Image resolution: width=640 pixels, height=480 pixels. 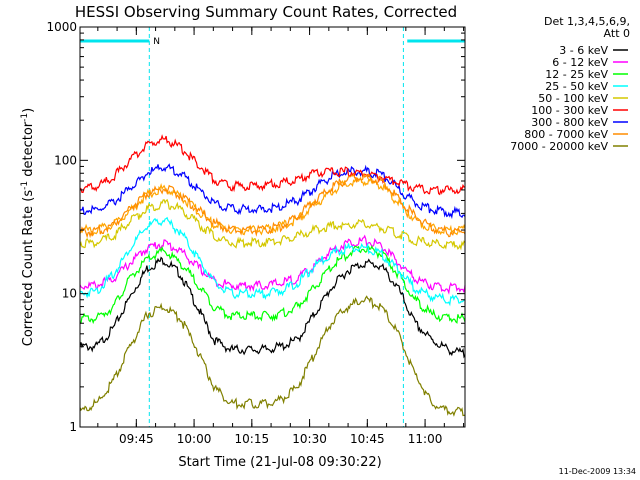 I want to click on y-tick-label-2: 100, so click(x=65, y=160).